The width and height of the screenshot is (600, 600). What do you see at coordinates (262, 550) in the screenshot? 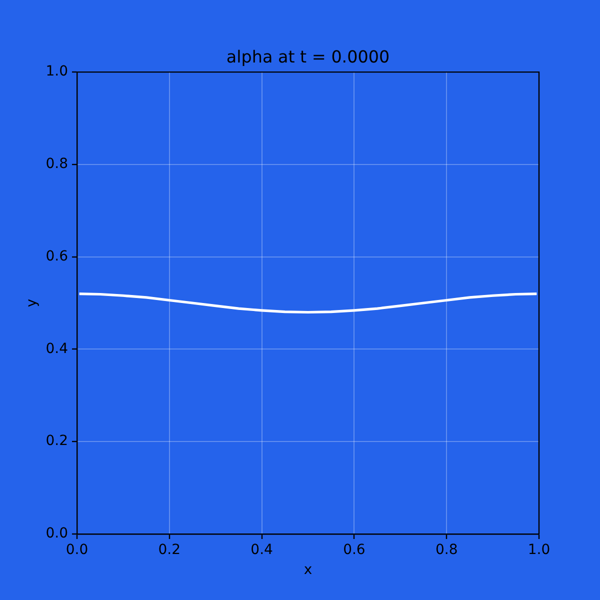
I see `x-tick-label: 0.4` at bounding box center [262, 550].